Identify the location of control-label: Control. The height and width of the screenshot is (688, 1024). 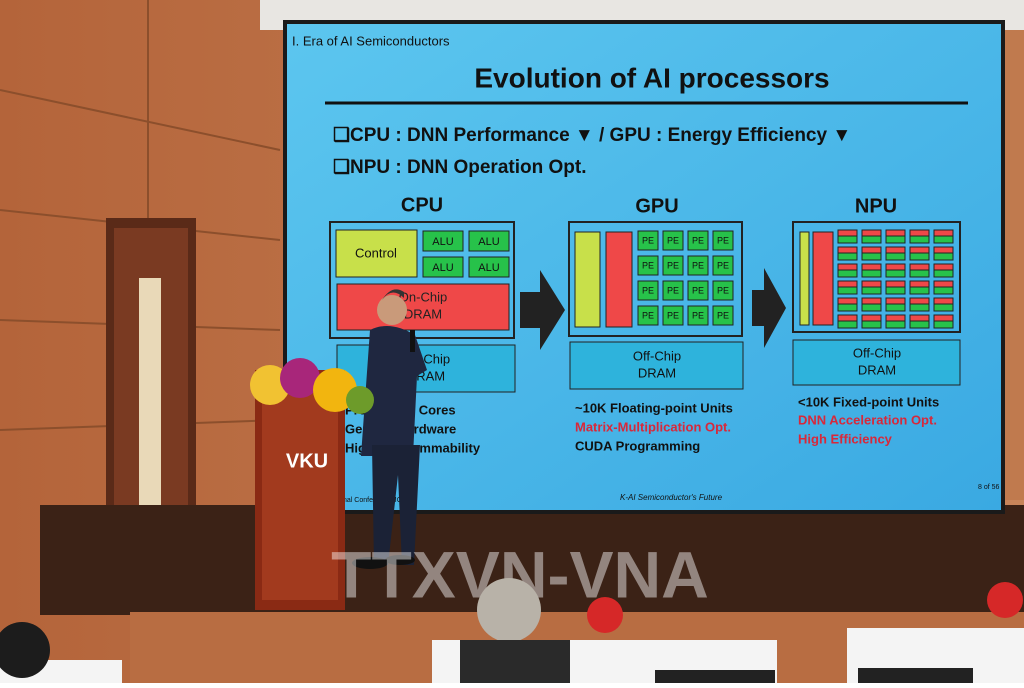
(376, 252).